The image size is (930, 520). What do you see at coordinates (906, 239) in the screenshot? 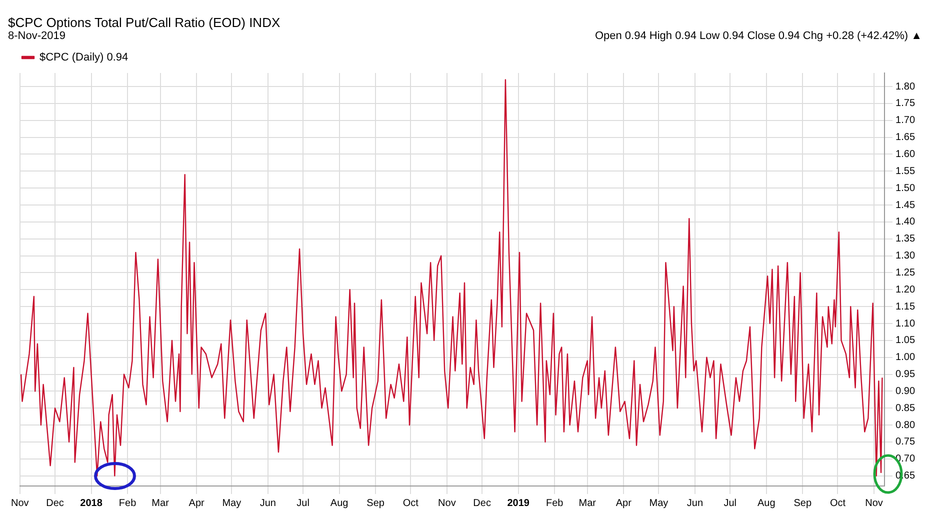
I see `y-tick-label: 1.35` at bounding box center [906, 239].